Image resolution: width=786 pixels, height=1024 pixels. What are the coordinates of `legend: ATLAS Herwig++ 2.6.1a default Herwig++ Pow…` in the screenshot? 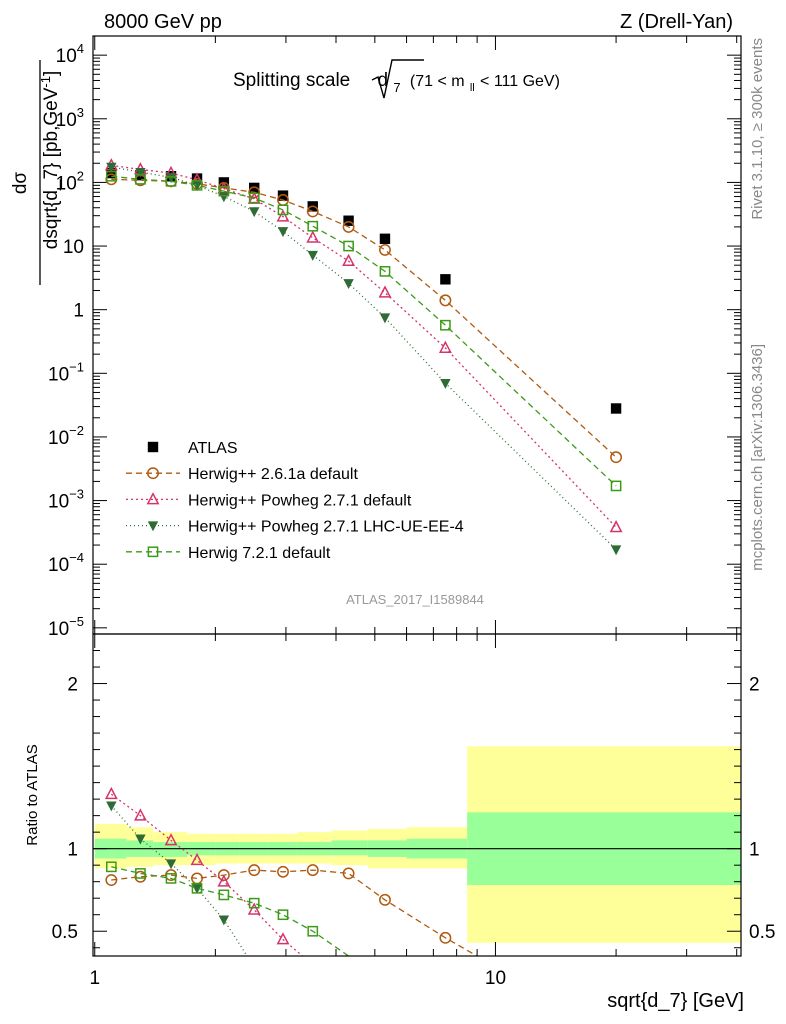 It's located at (295, 501).